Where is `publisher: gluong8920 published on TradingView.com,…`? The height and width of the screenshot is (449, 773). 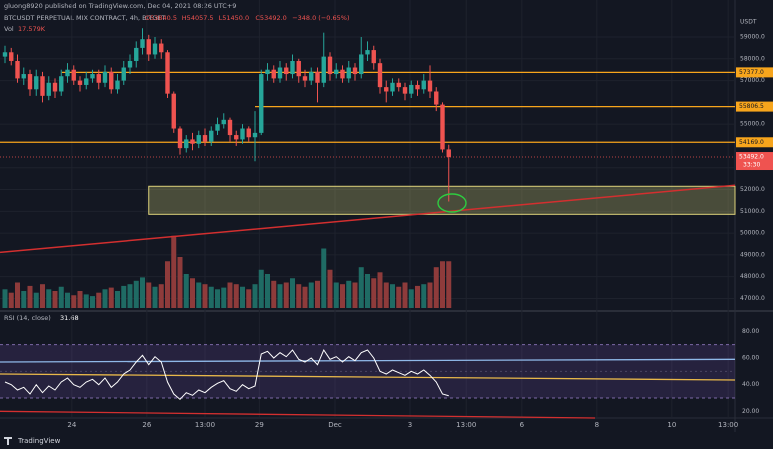
publisher: gluong8920 published on TradingView.com,… is located at coordinates (120, 6).